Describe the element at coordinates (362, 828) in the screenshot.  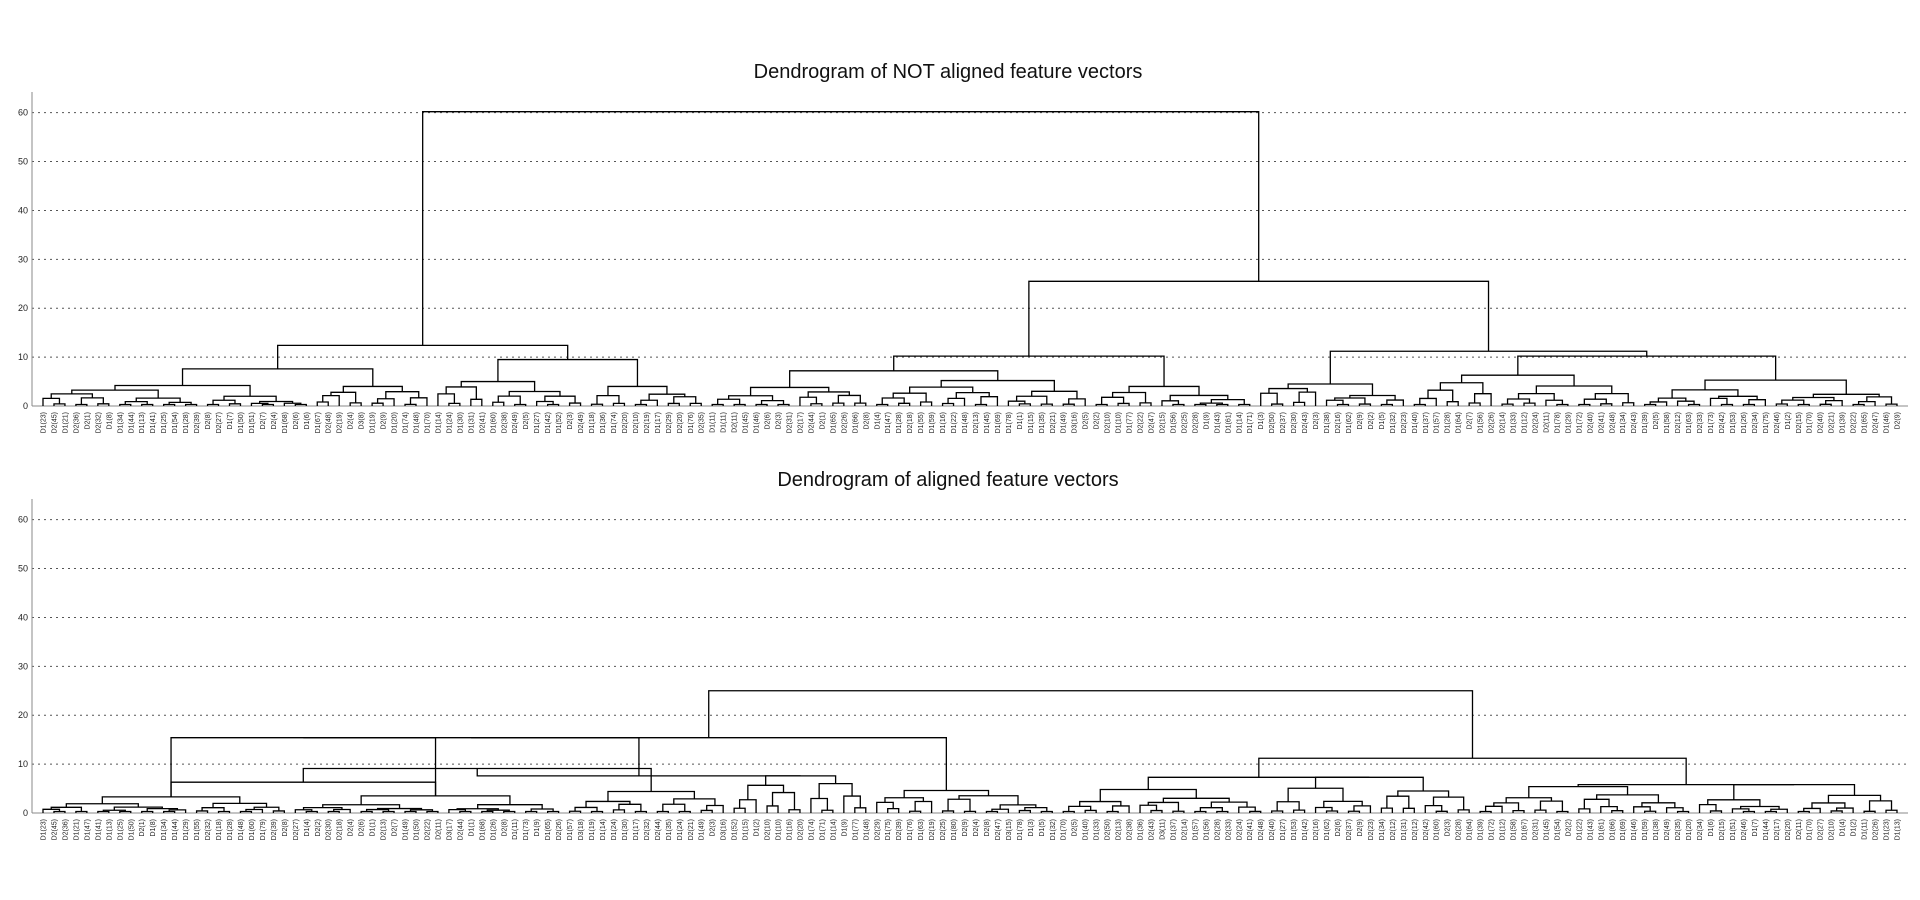
I see `leaf-label: D2(6)` at that location.